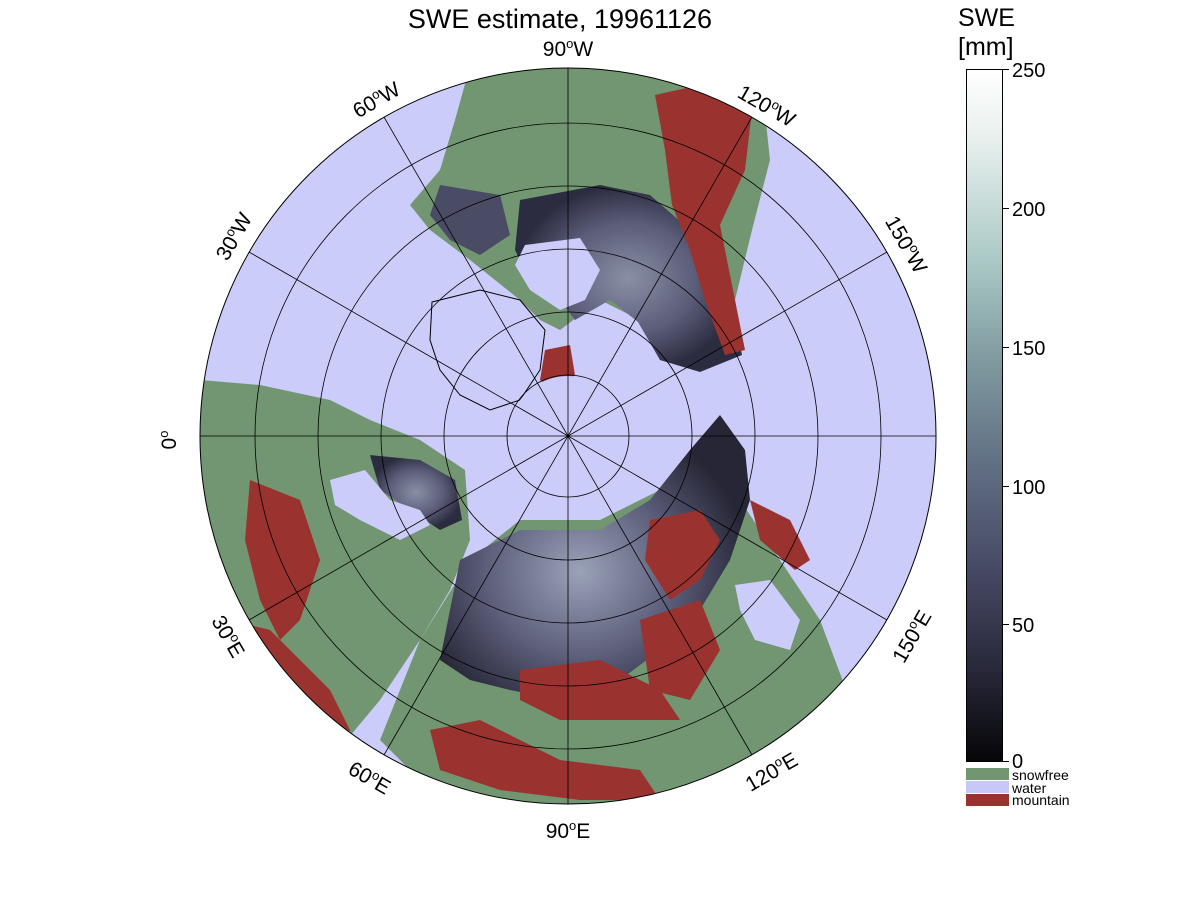 The image size is (1201, 901). What do you see at coordinates (1018, 762) in the screenshot?
I see `colorbar-tick-label: 0` at bounding box center [1018, 762].